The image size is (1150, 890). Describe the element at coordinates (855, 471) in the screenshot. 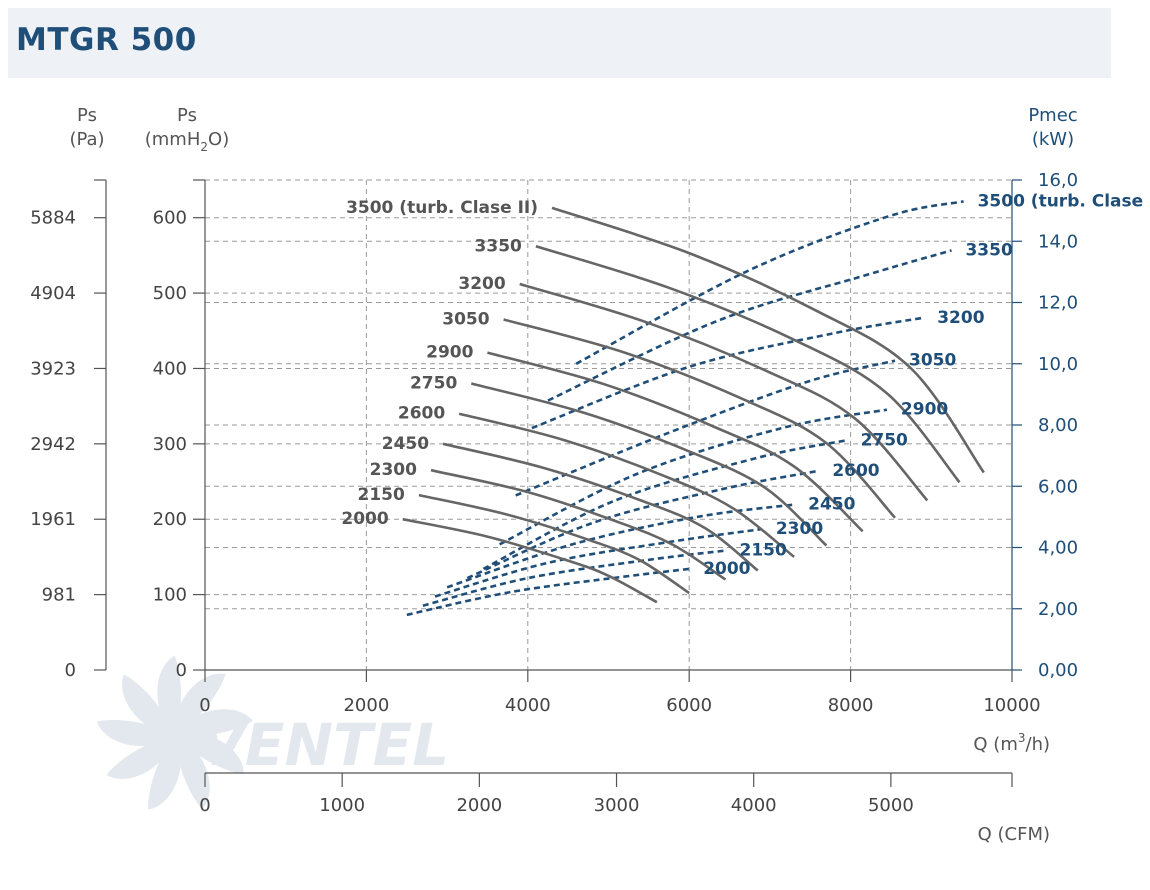

I see `power-curve-label: 2600` at that location.